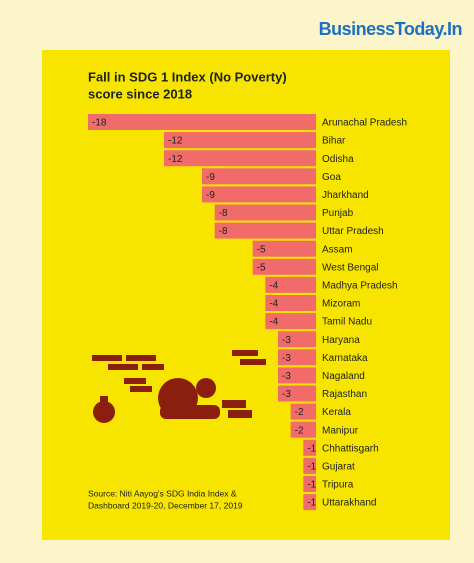  What do you see at coordinates (334, 141) in the screenshot?
I see `category-label: Bihar` at bounding box center [334, 141].